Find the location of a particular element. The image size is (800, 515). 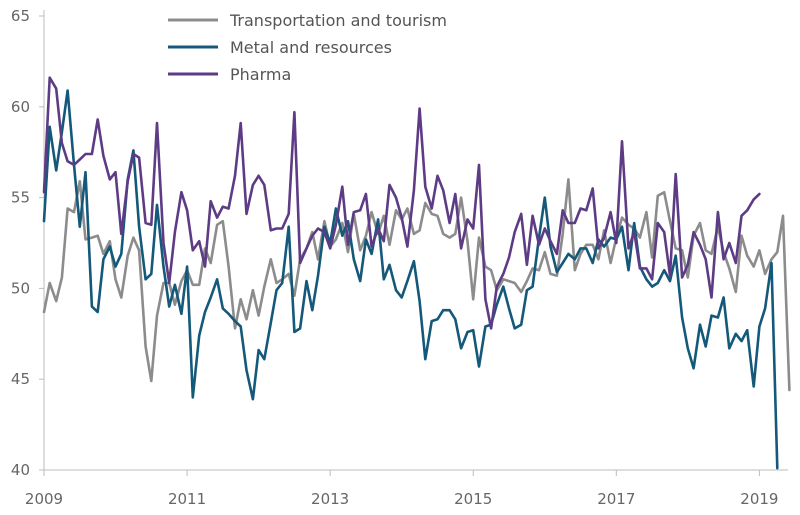

y-tick-label: 50 is located at coordinates (20, 288).